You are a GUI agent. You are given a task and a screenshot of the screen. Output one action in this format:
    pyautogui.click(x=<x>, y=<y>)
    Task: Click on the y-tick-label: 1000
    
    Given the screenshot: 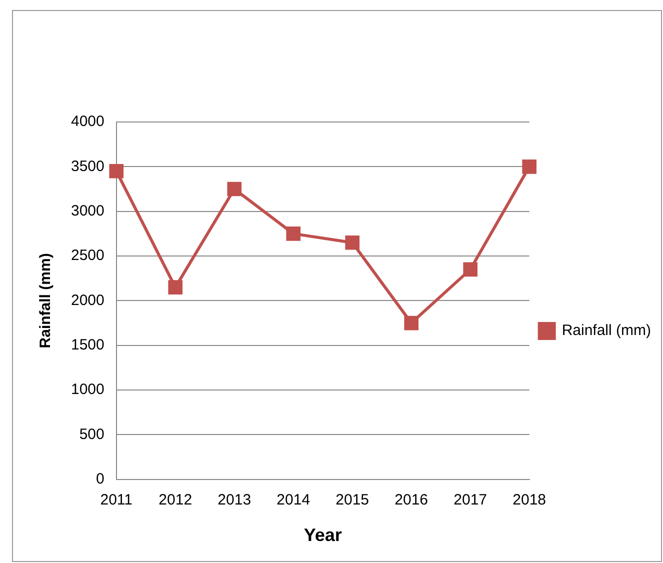 What is the action you would take?
    pyautogui.click(x=87, y=389)
    